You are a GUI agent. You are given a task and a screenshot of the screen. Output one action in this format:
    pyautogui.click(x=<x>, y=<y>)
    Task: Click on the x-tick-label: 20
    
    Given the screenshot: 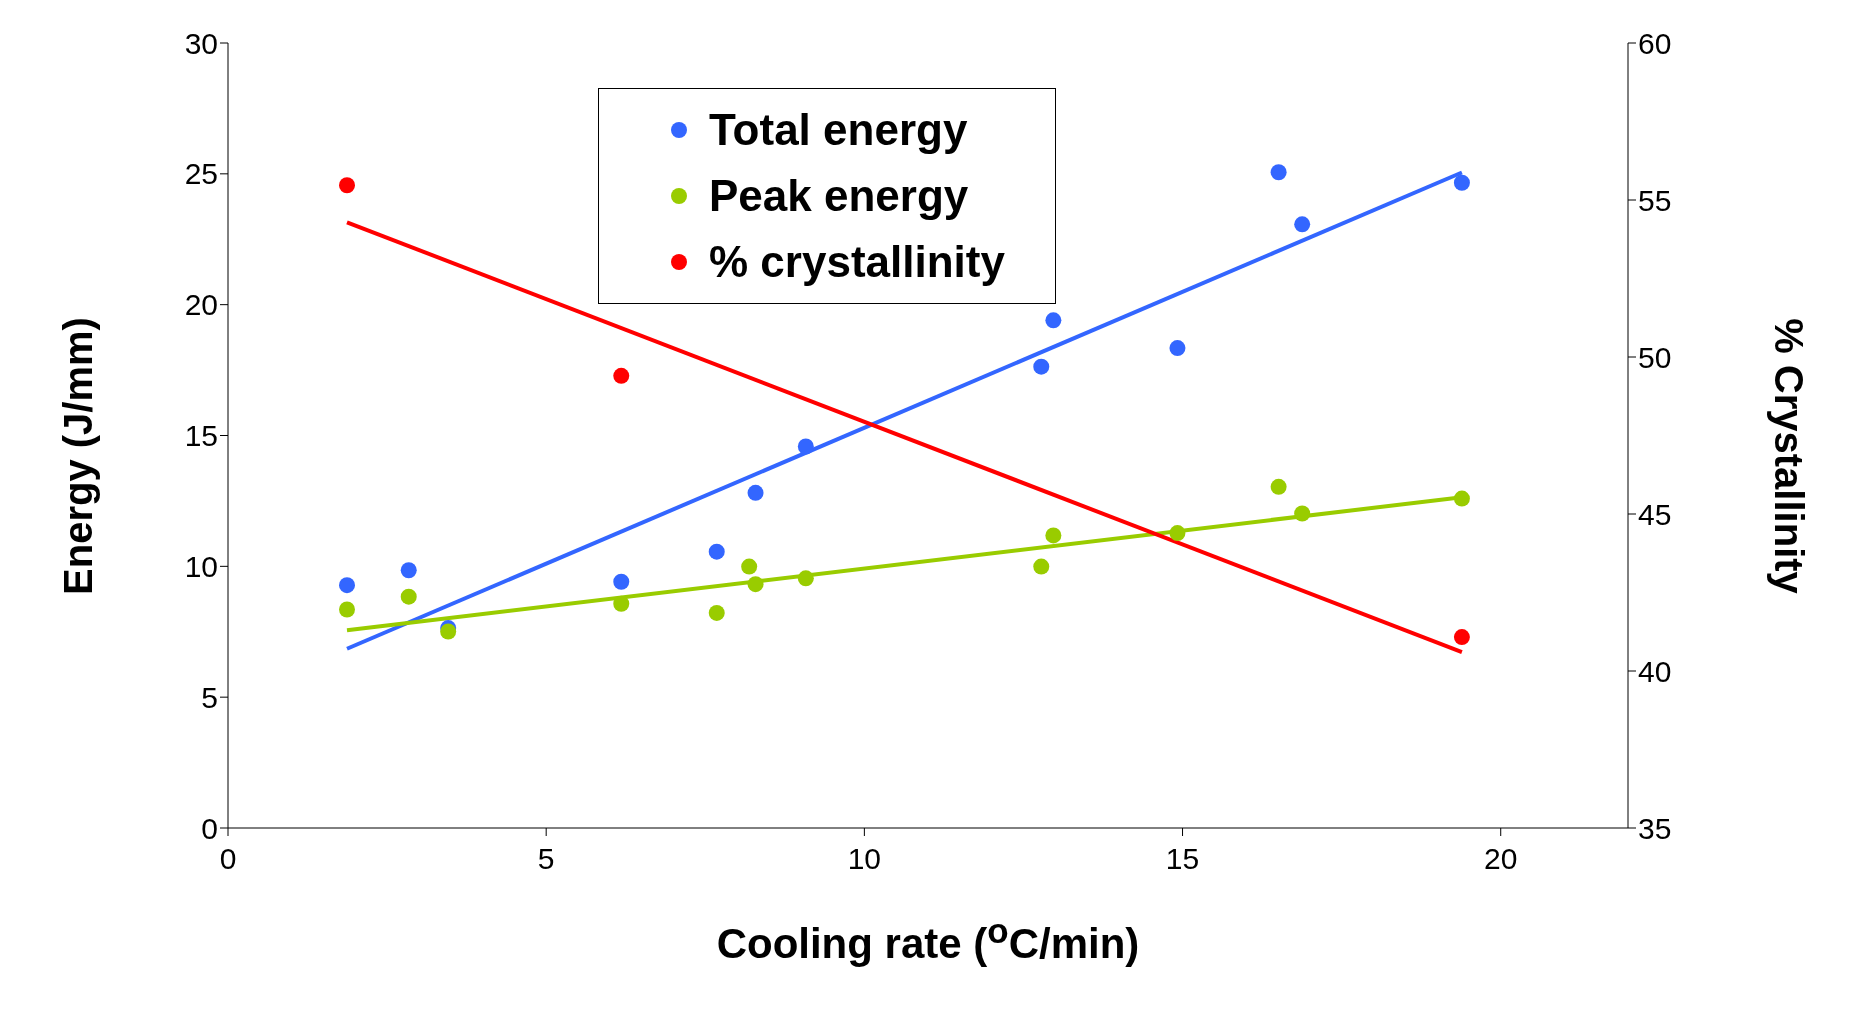 What is the action you would take?
    pyautogui.click(x=1501, y=859)
    